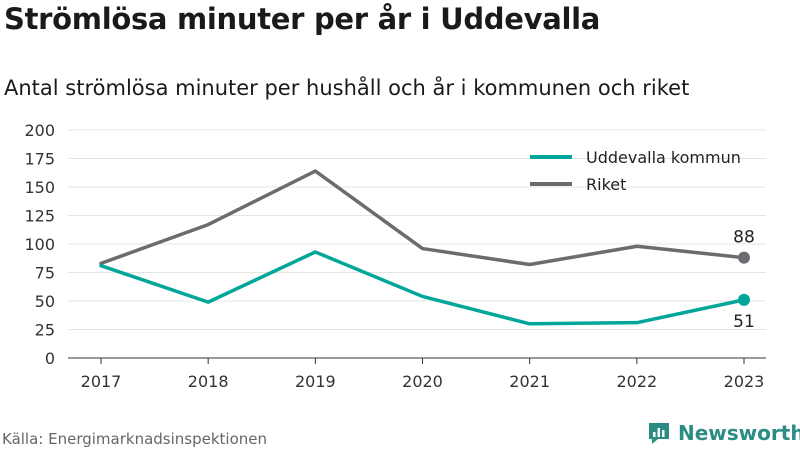 The width and height of the screenshot is (800, 450). I want to click on x-tick-label: 2019, so click(315, 381).